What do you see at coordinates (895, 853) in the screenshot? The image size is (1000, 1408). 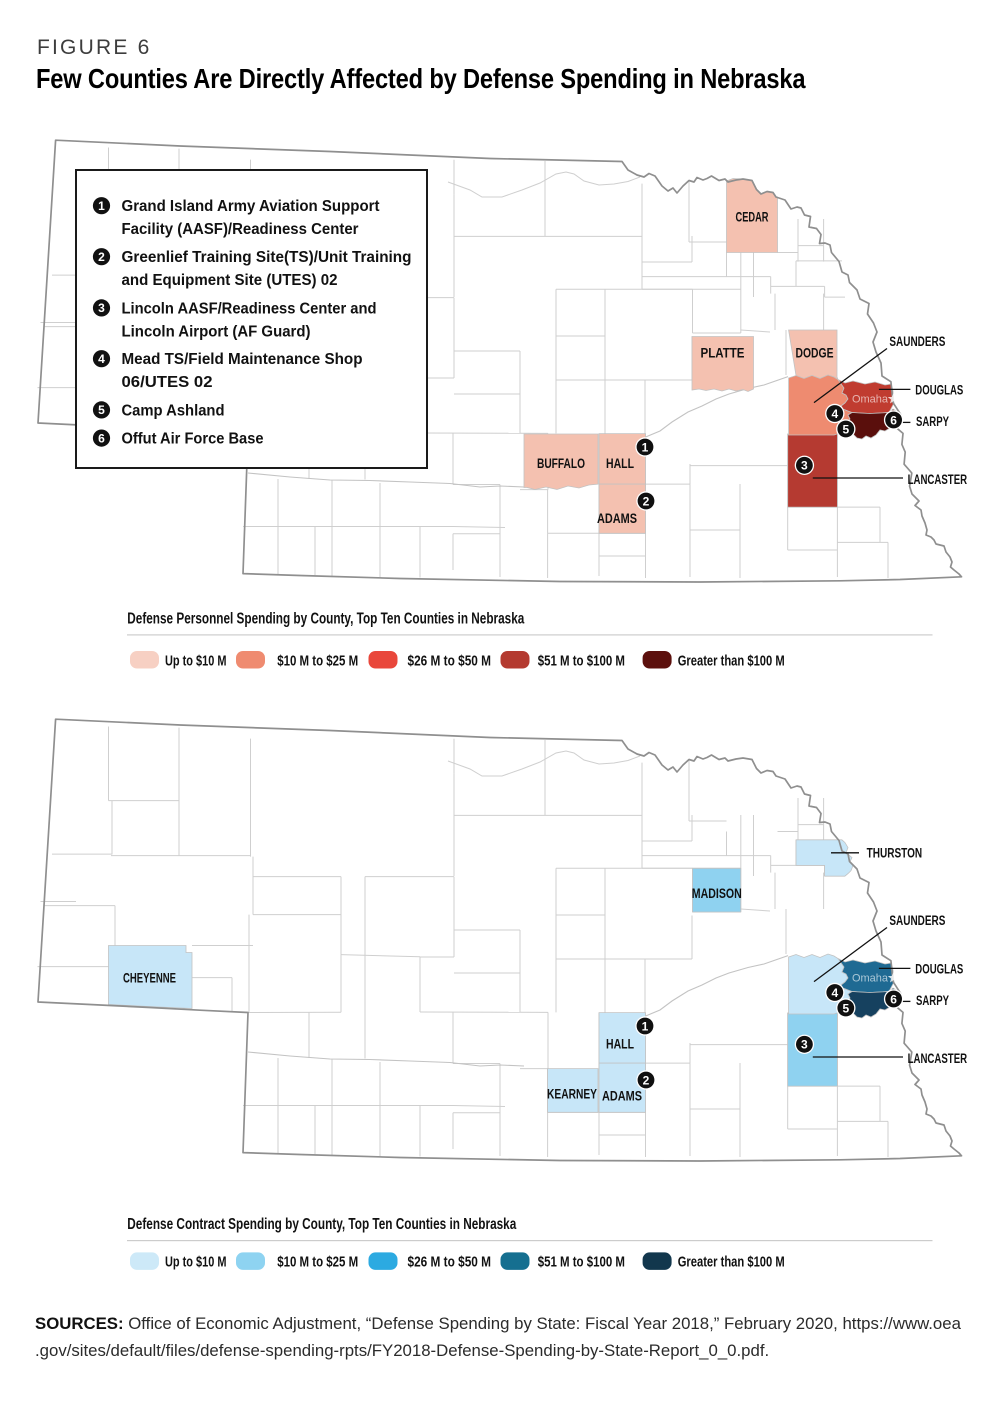 I see `svg-text: THURSTON` at bounding box center [895, 853].